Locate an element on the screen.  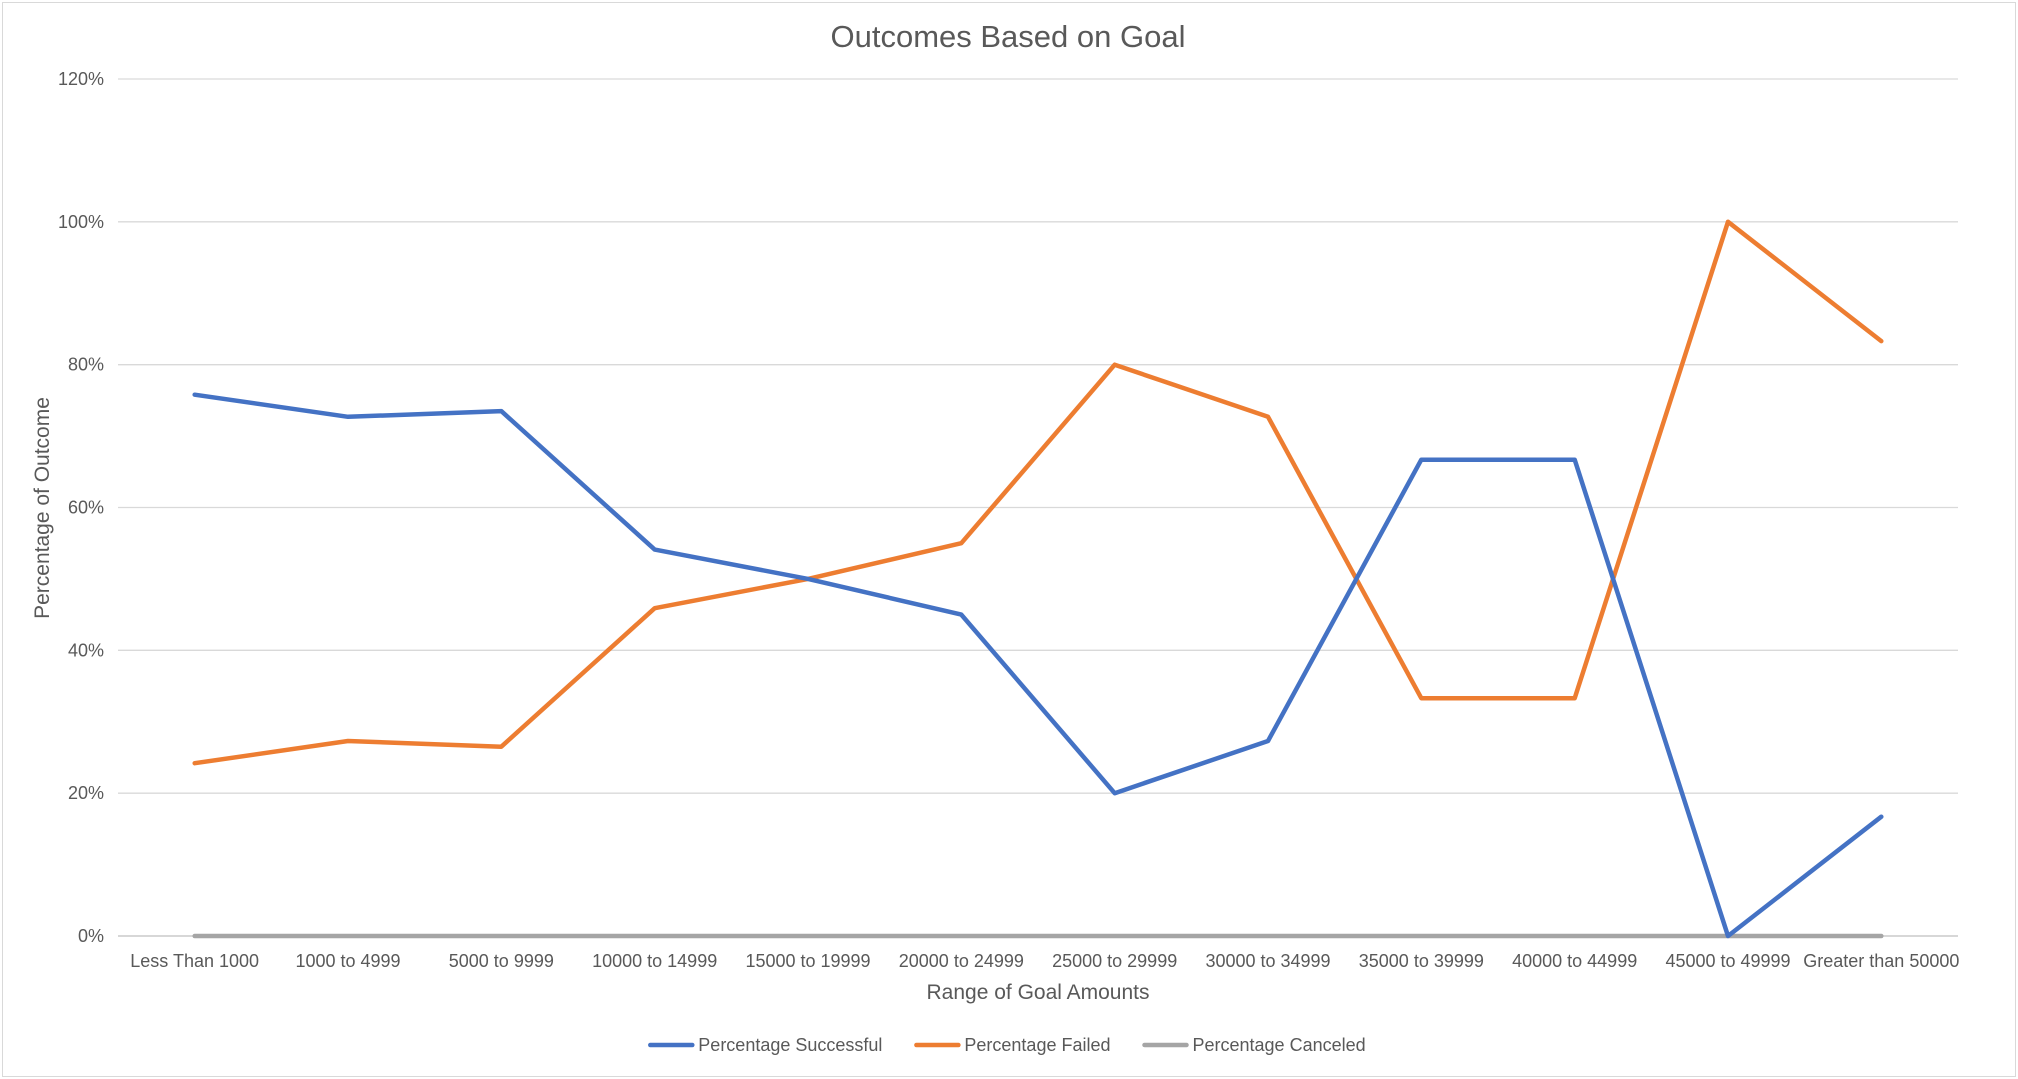
x-axis-title: Range of Goal Amounts is located at coordinates (1038, 992).